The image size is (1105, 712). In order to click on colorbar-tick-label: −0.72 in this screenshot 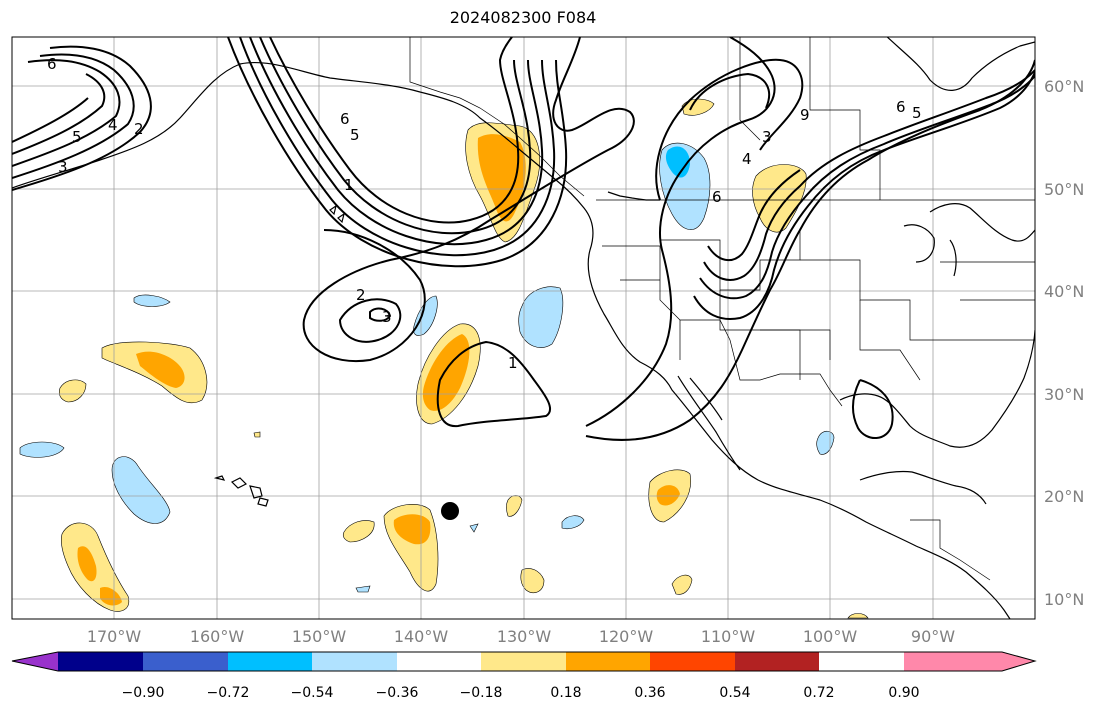, I will do `click(228, 693)`.